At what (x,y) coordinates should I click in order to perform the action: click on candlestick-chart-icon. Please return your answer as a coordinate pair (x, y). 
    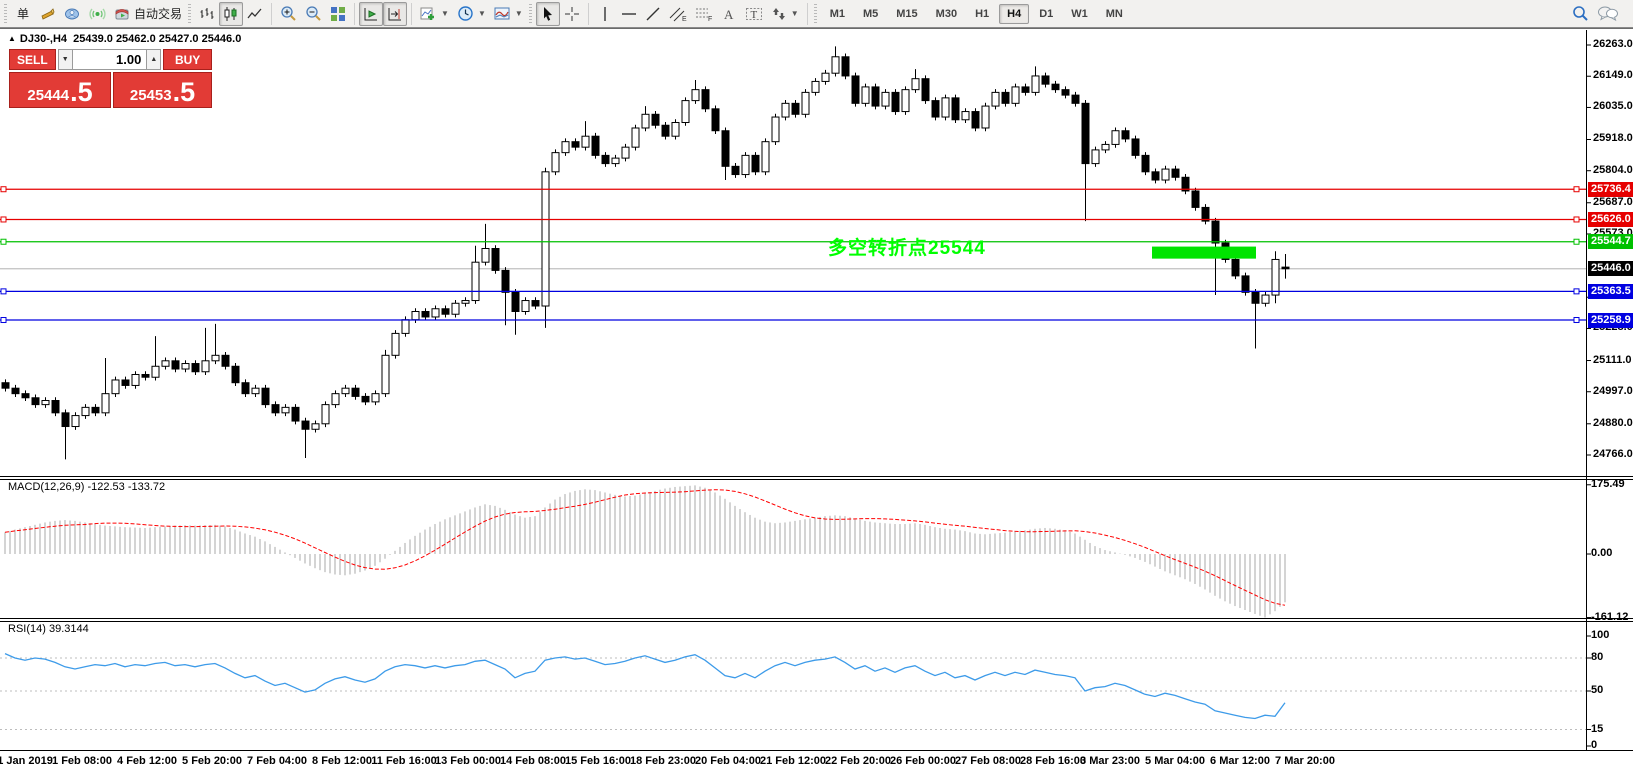
    Looking at the image, I should click on (231, 14).